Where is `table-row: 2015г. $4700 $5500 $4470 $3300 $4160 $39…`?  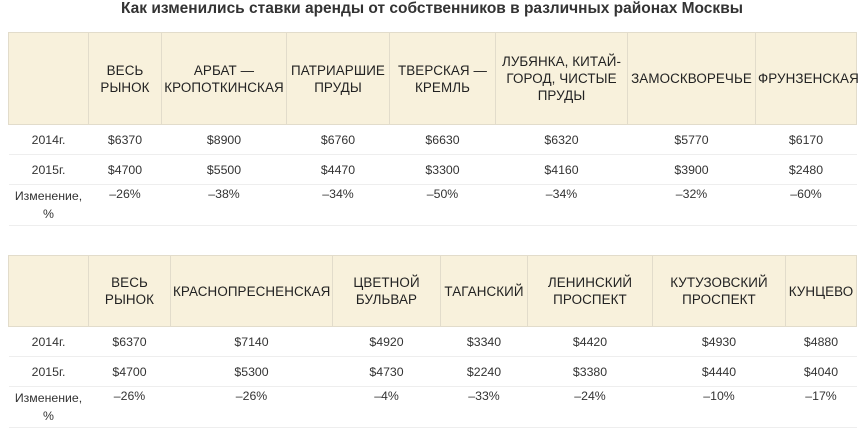
table-row: 2015г. $4700 $5500 $4470 $3300 $4160 $39… is located at coordinates (432, 169).